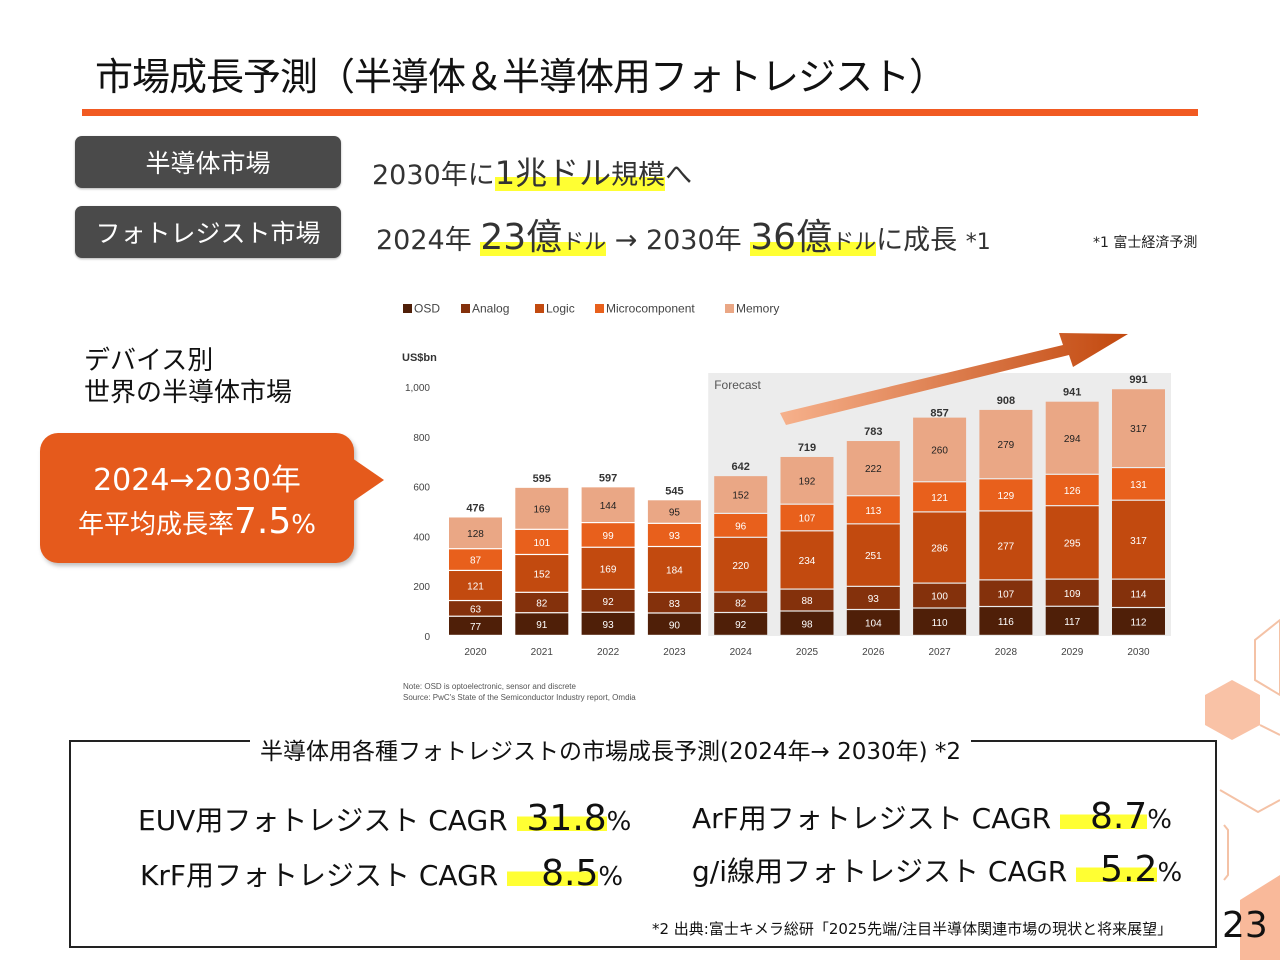  Describe the element at coordinates (368, 480) in the screenshot. I see `callout-pointer` at that location.